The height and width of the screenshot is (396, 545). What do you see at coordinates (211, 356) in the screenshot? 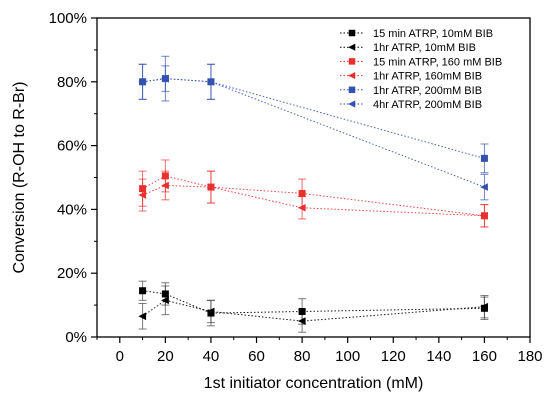
I see `x-tick-label: 40` at bounding box center [211, 356].